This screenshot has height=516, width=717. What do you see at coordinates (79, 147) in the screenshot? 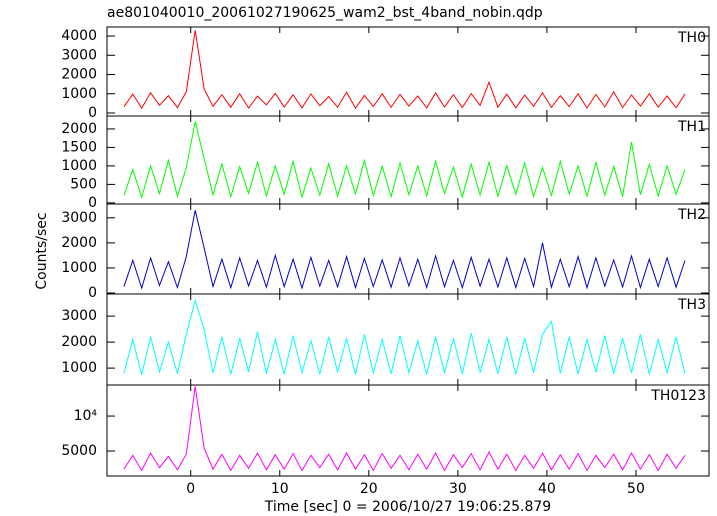
I see `y-tick-label: 1500` at bounding box center [79, 147].